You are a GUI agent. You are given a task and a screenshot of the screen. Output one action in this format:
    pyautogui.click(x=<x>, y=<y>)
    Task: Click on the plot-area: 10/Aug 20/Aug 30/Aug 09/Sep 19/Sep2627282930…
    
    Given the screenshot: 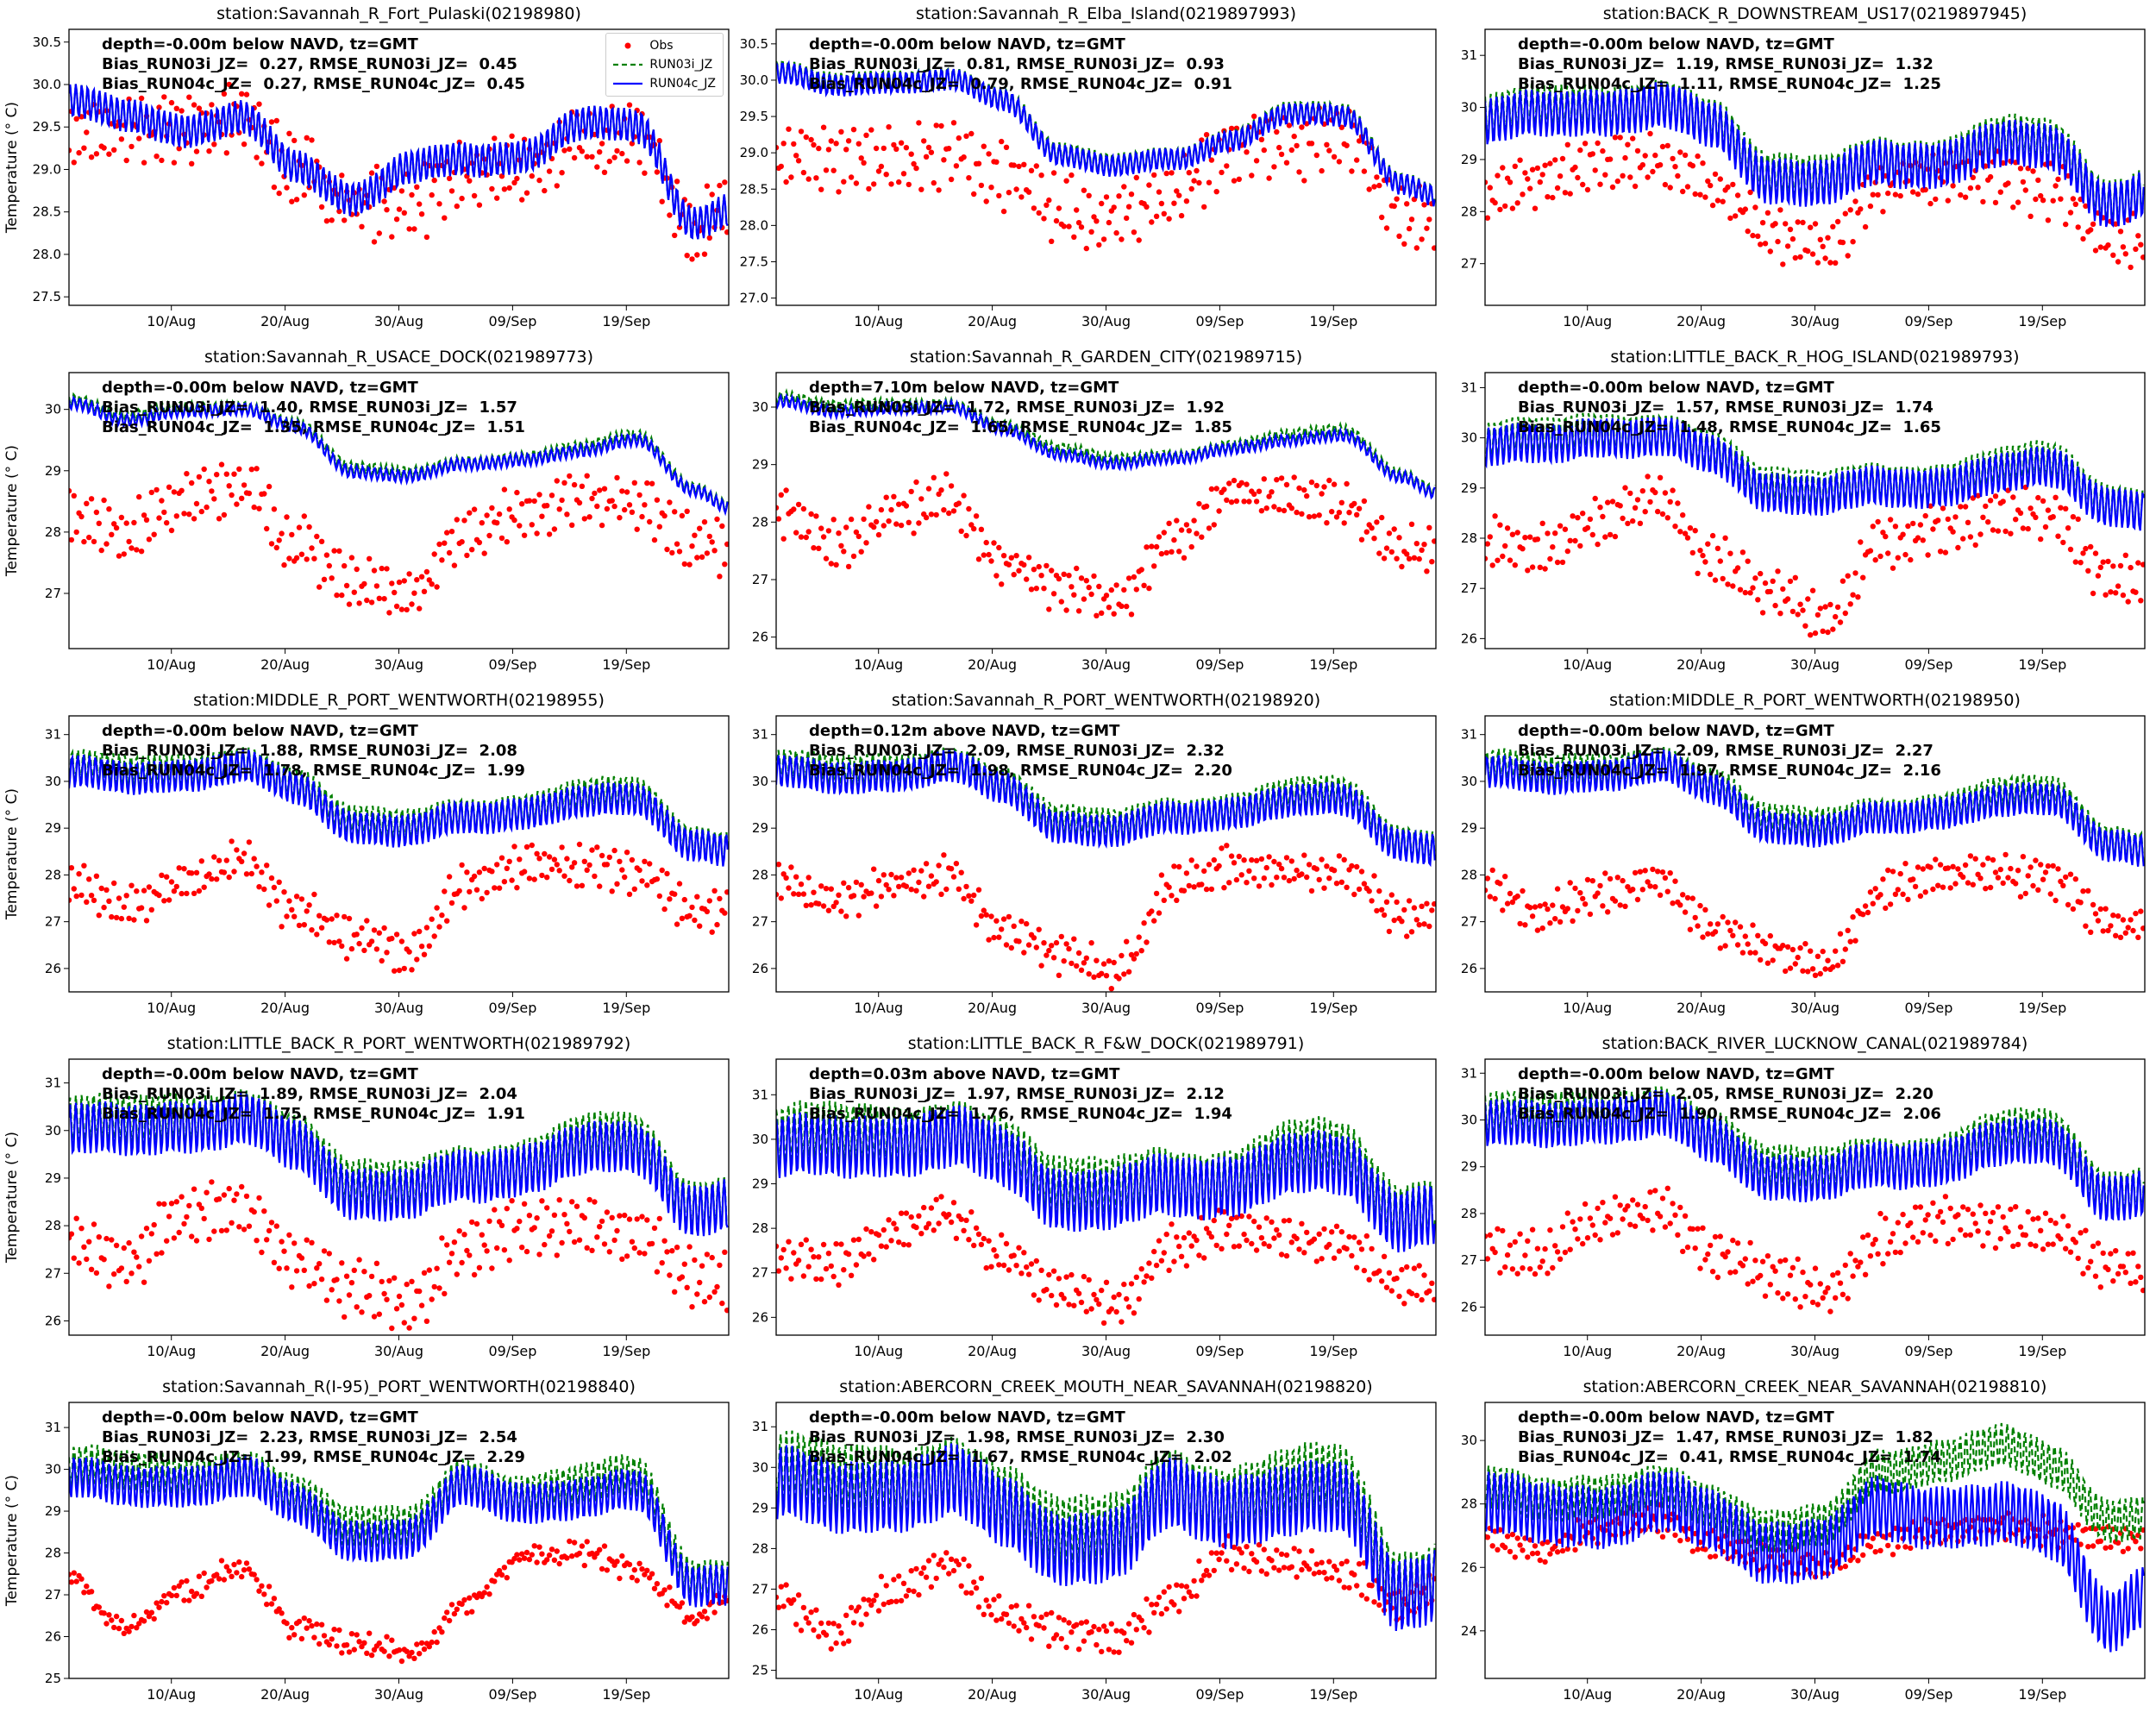 What is the action you would take?
    pyautogui.click(x=1803, y=866)
    